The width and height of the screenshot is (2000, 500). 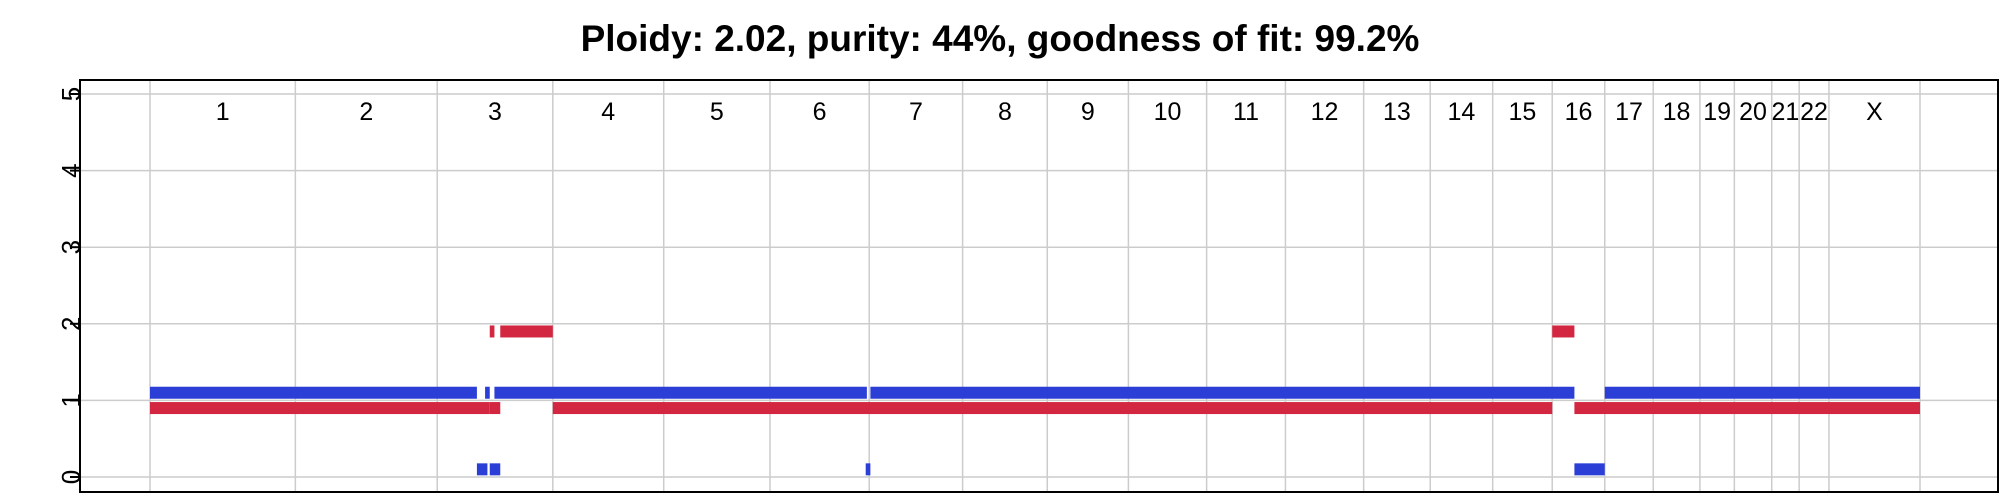 What do you see at coordinates (820, 112) in the screenshot?
I see `chromosome-label-6: 6` at bounding box center [820, 112].